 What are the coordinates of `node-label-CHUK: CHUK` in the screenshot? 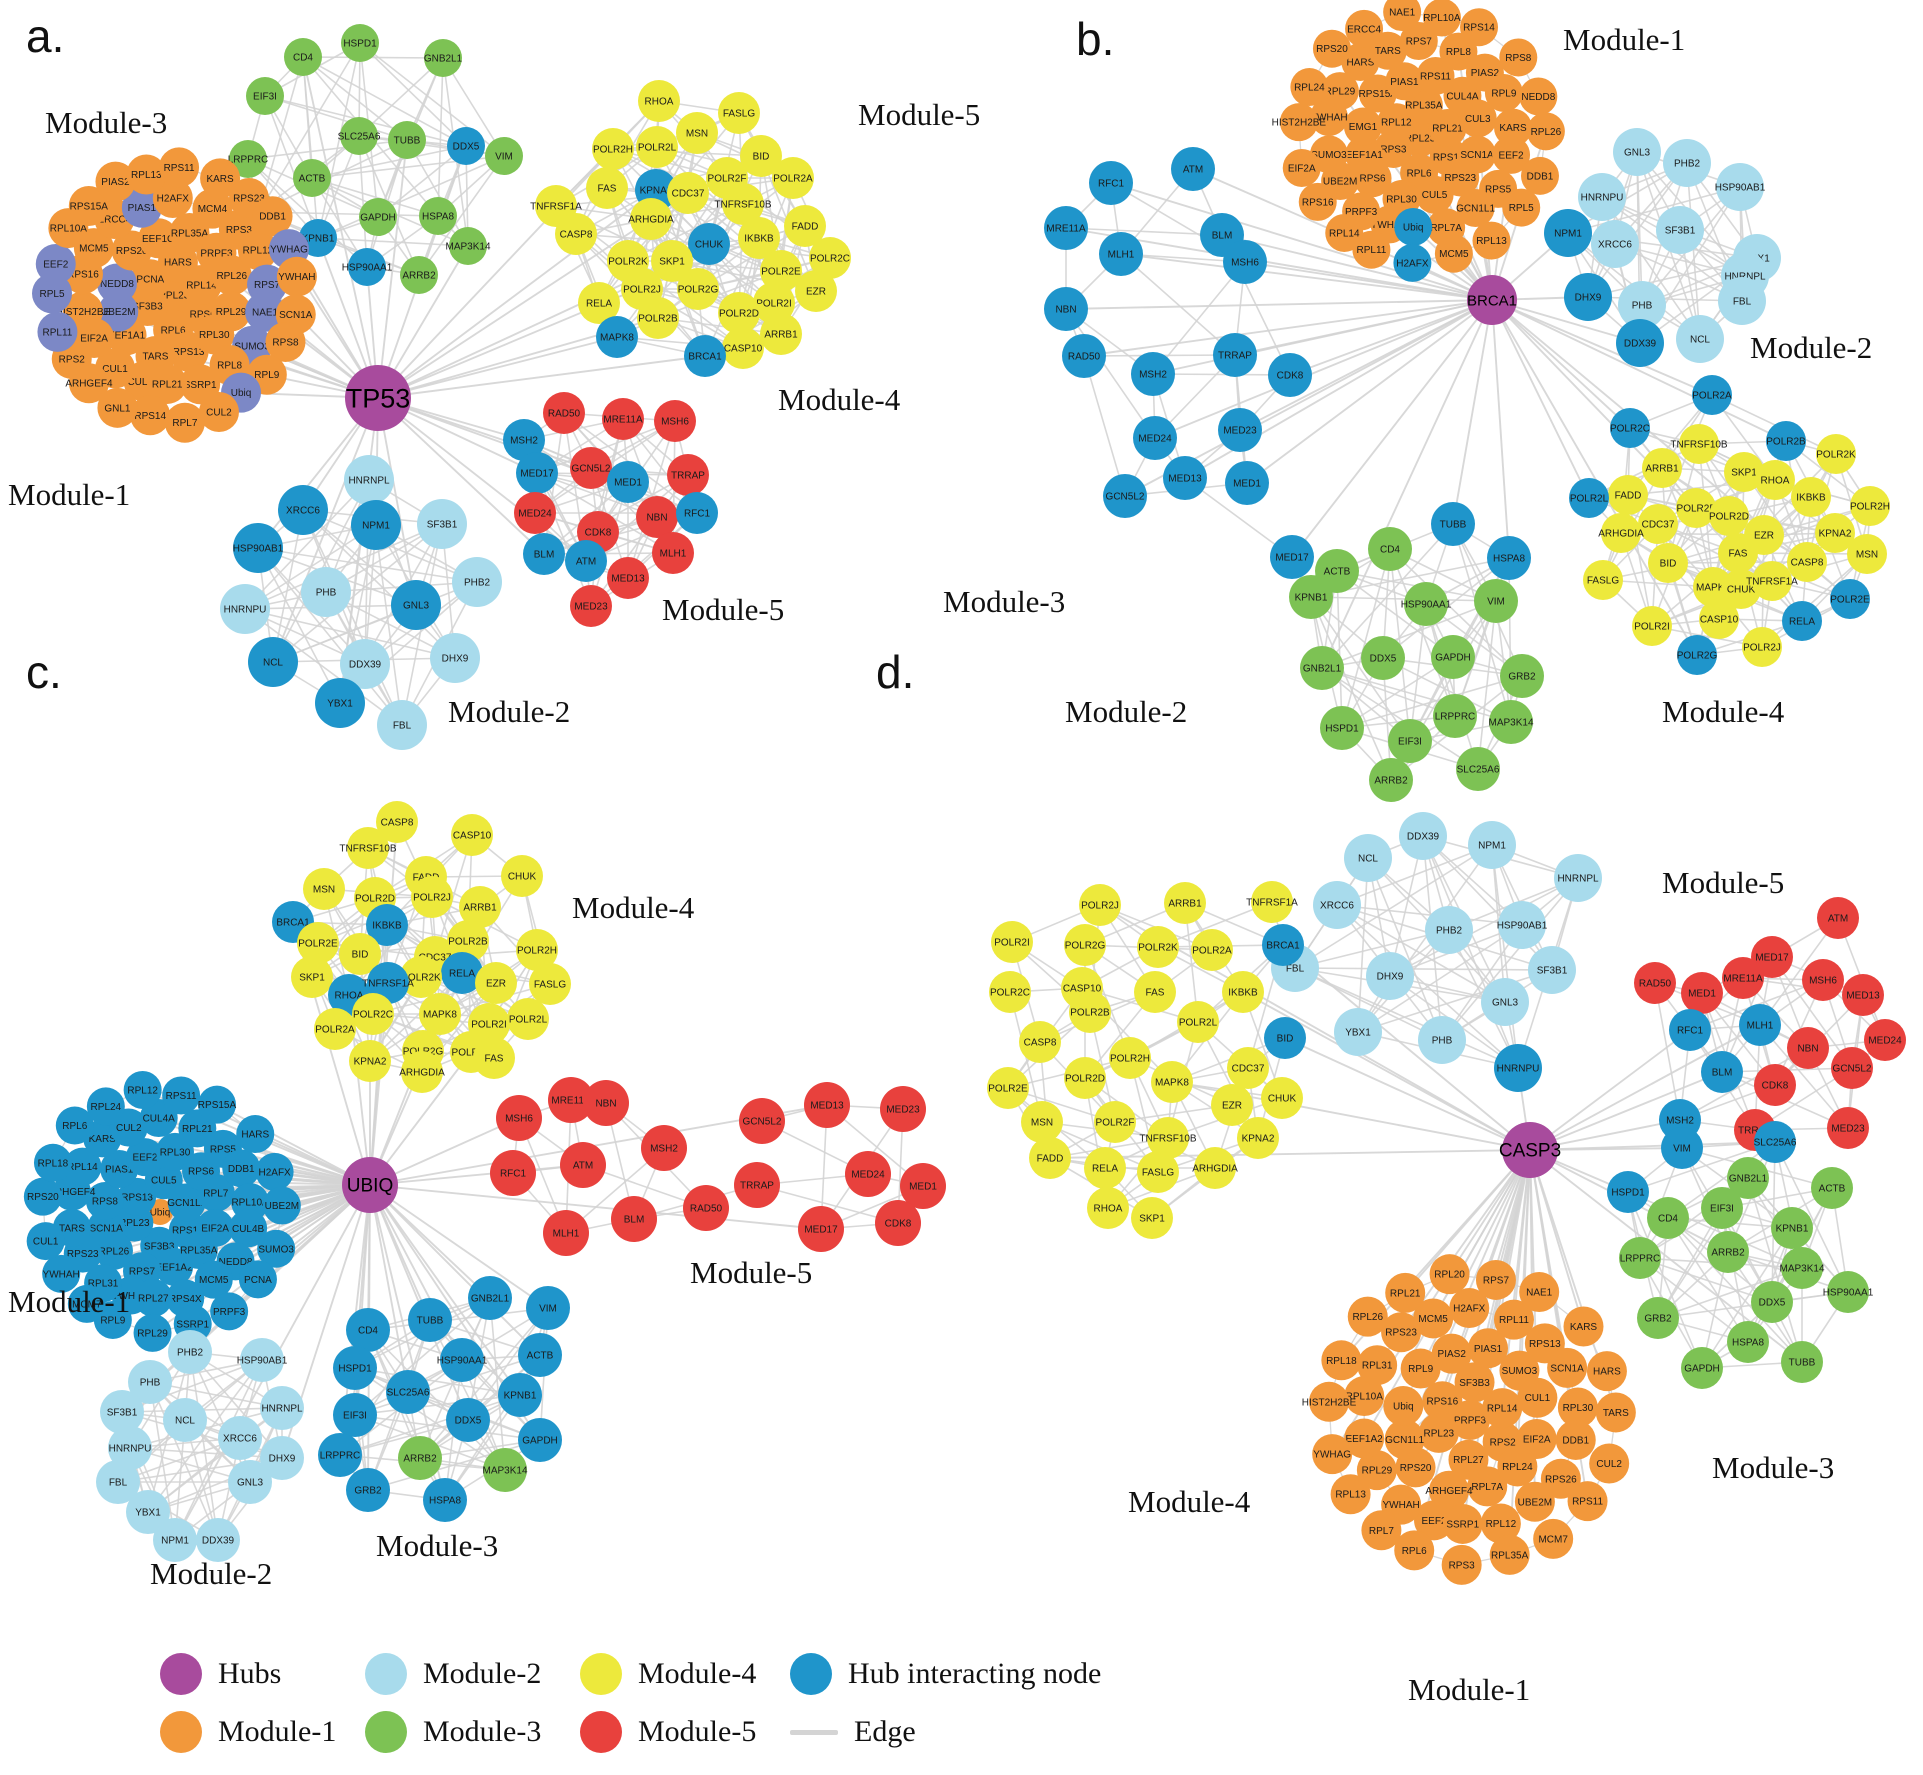 It's located at (1282, 1099).